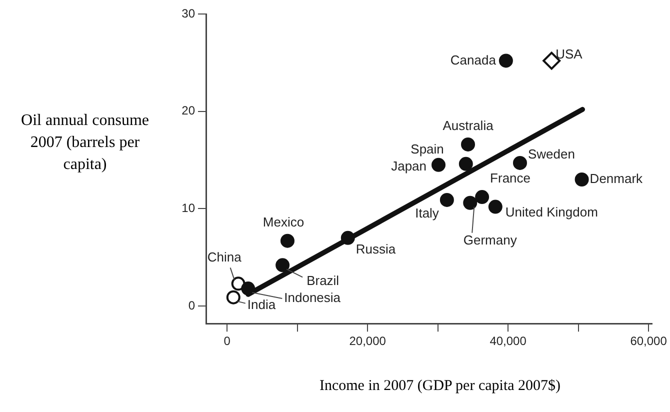 This screenshot has height=412, width=670. What do you see at coordinates (468, 126) in the screenshot?
I see `annotation: Australia` at bounding box center [468, 126].